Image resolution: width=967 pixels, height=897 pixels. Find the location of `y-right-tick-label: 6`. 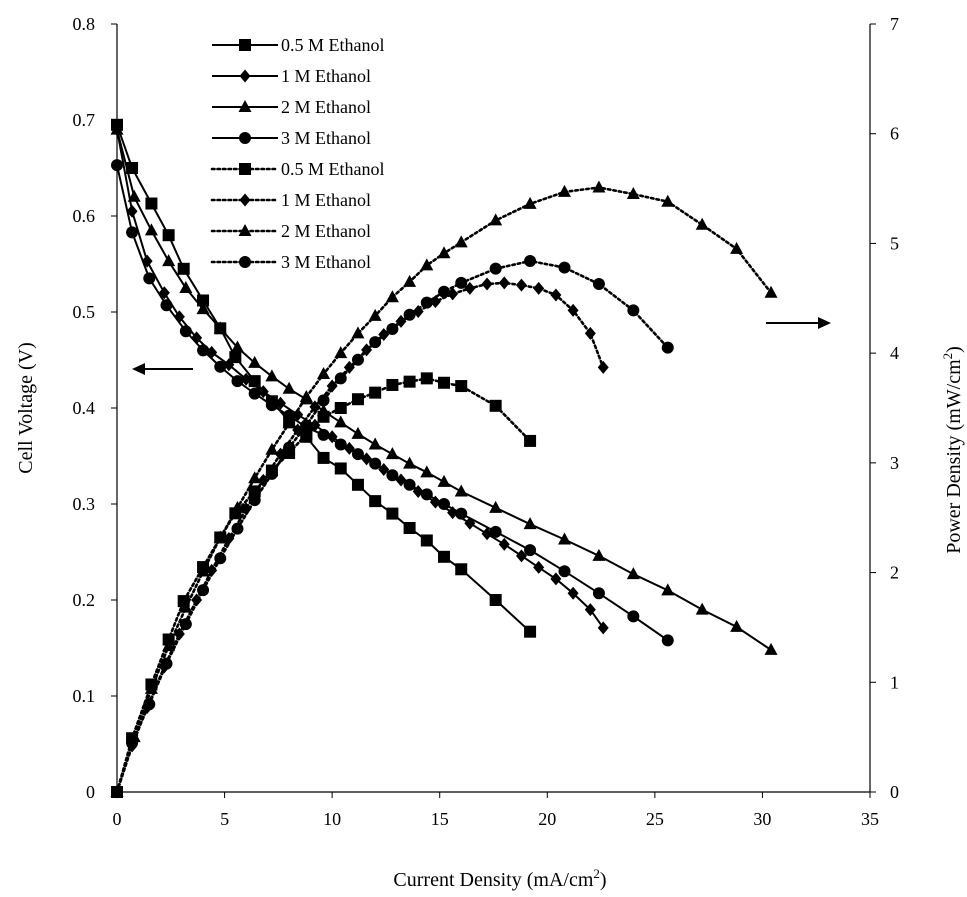

y-right-tick-label: 6 is located at coordinates (894, 134).